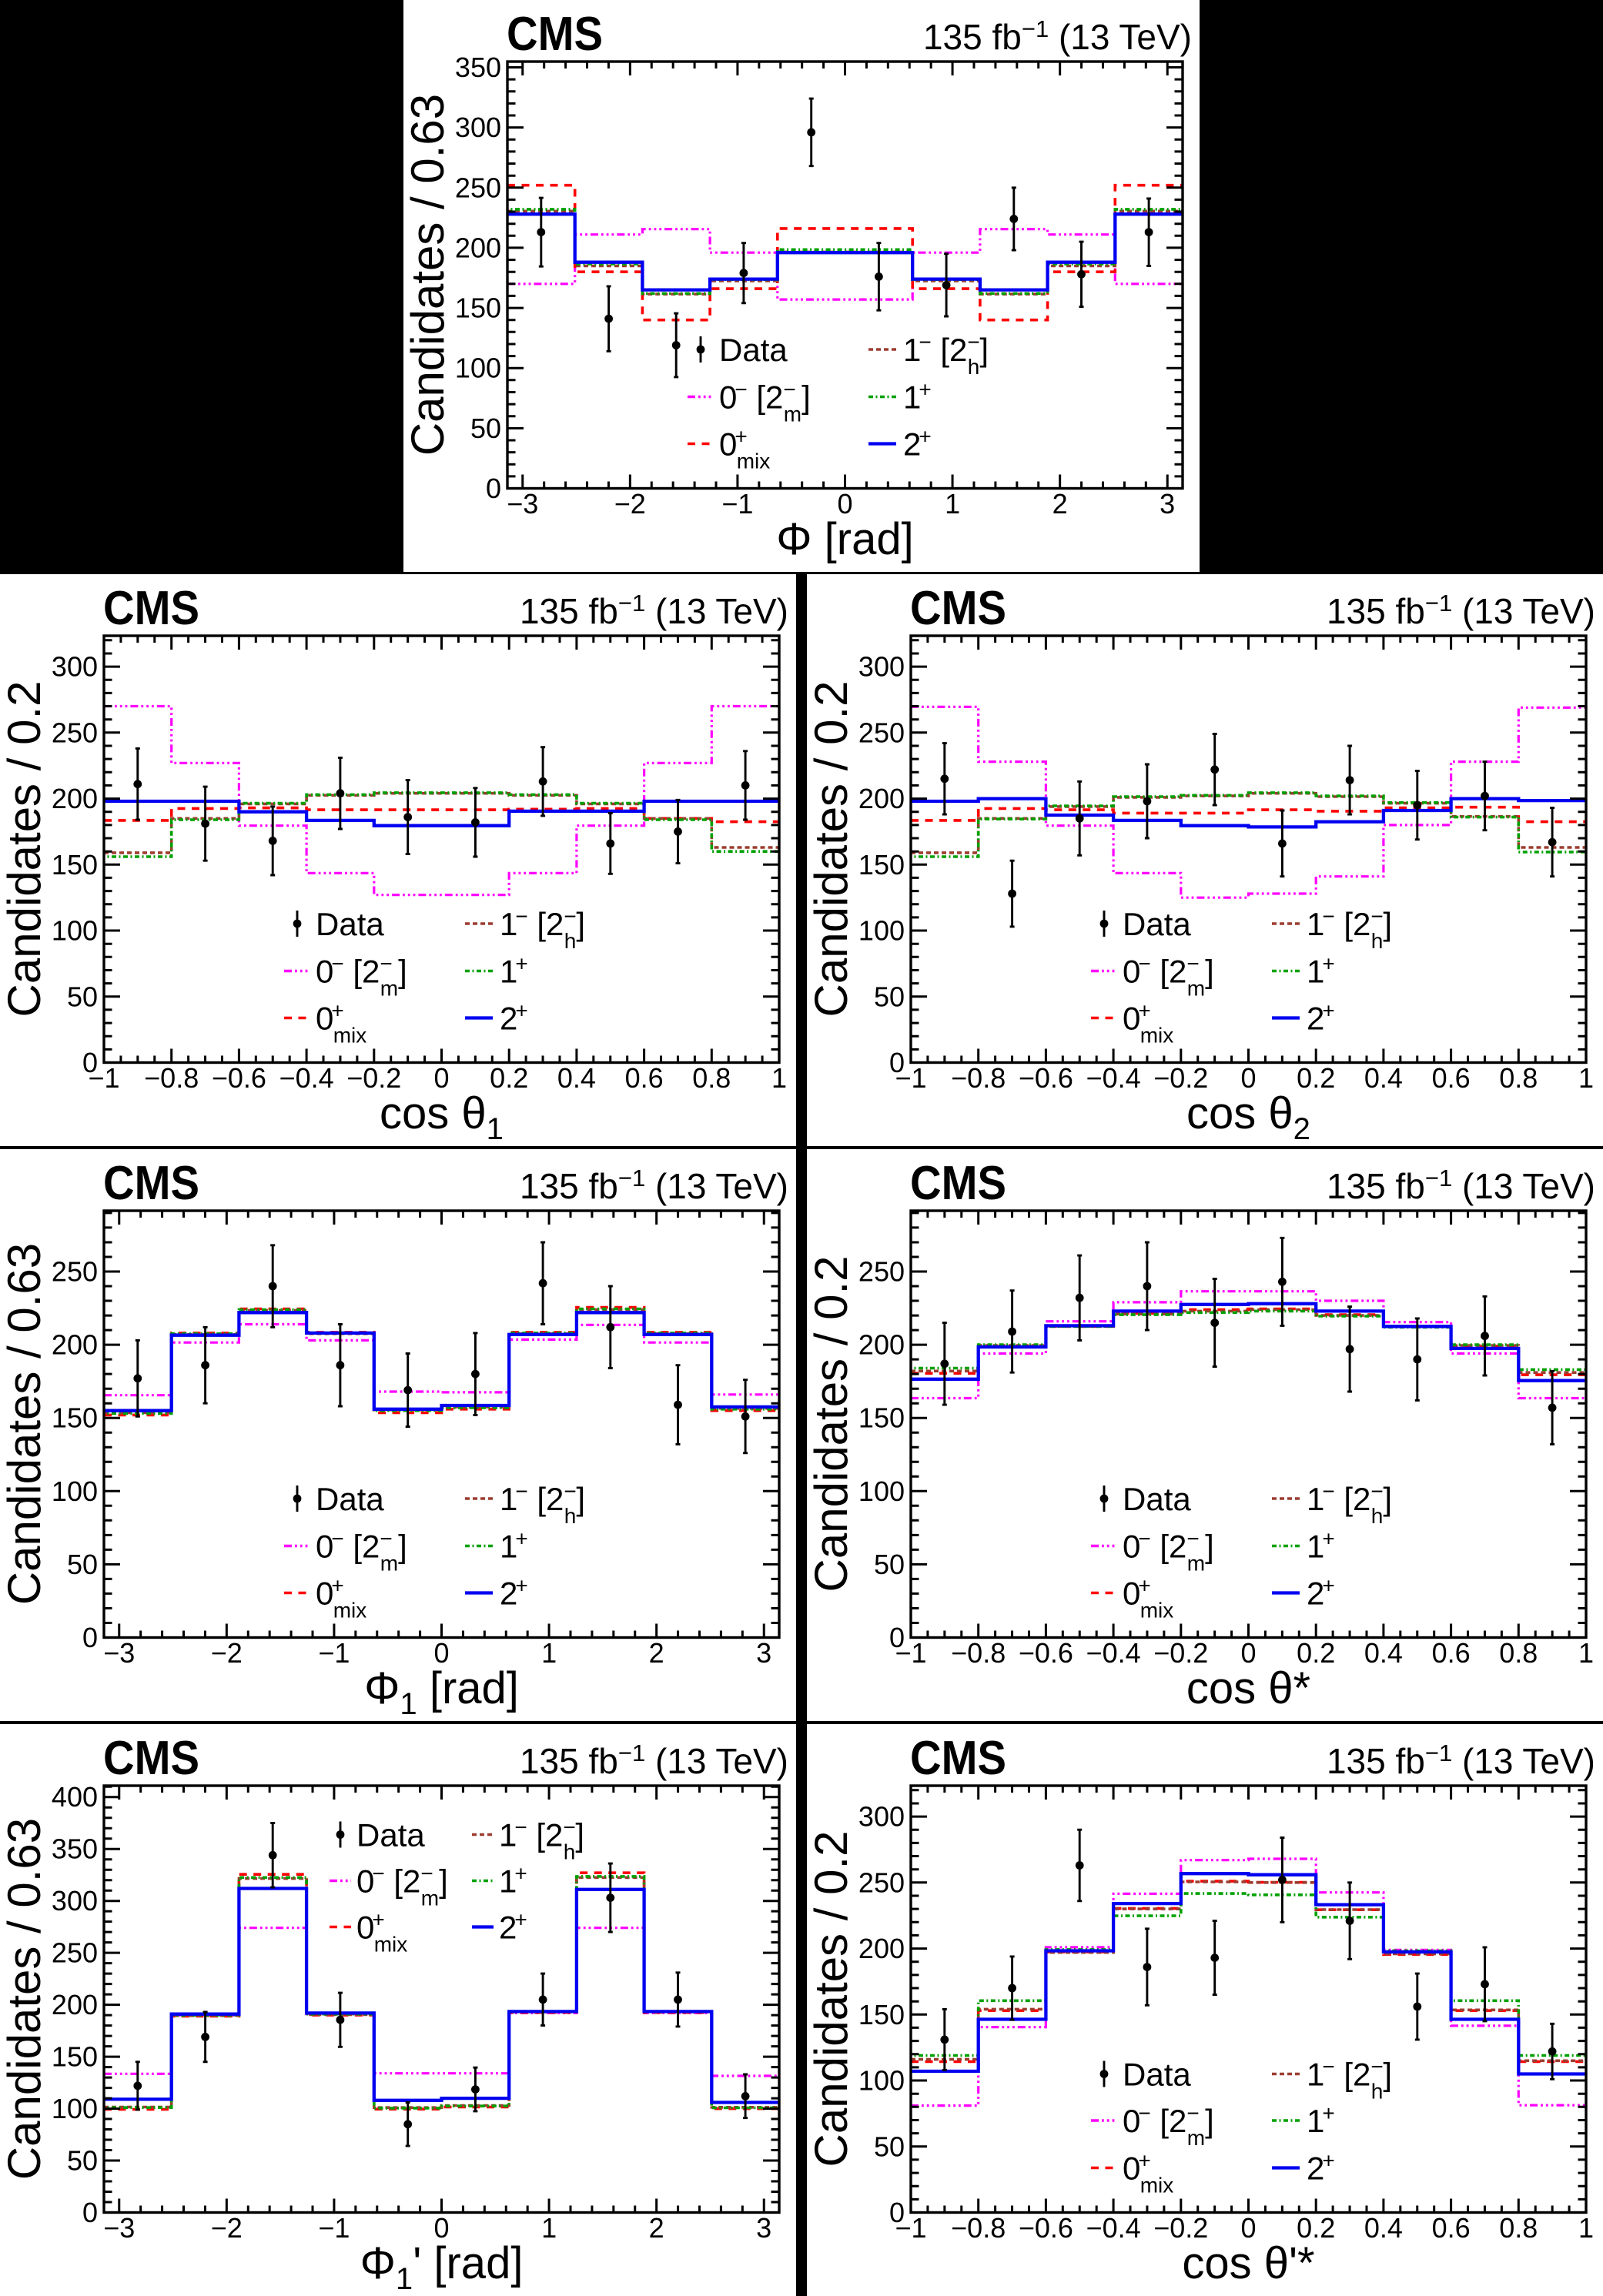 The height and width of the screenshot is (2296, 1603). Describe the element at coordinates (1248, 1117) in the screenshot. I see `svg-text: cos θ2` at that location.